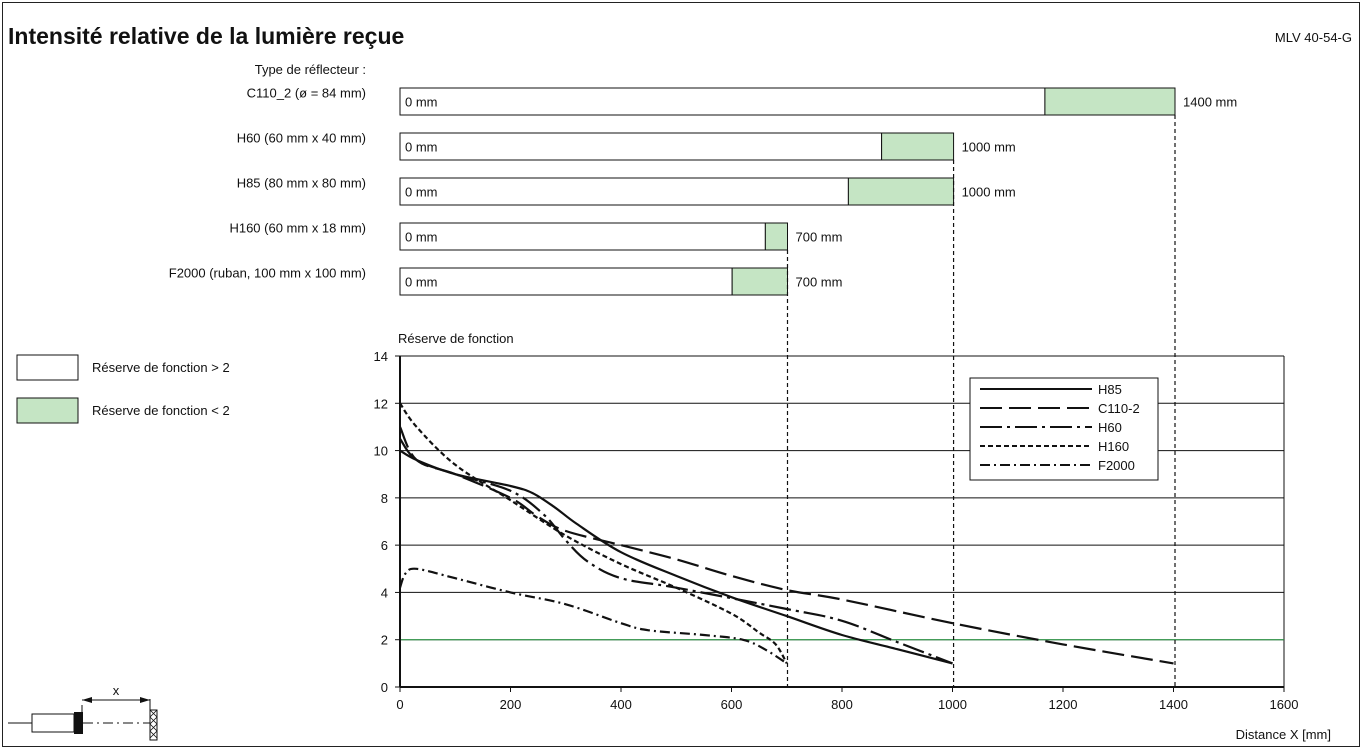 This screenshot has width=1364, height=751. What do you see at coordinates (384, 498) in the screenshot?
I see `y-tick-label: 8` at bounding box center [384, 498].